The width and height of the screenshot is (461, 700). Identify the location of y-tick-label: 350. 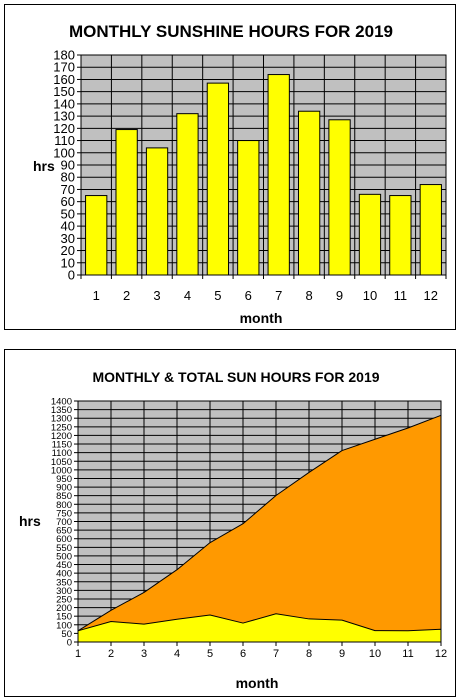
(64, 582).